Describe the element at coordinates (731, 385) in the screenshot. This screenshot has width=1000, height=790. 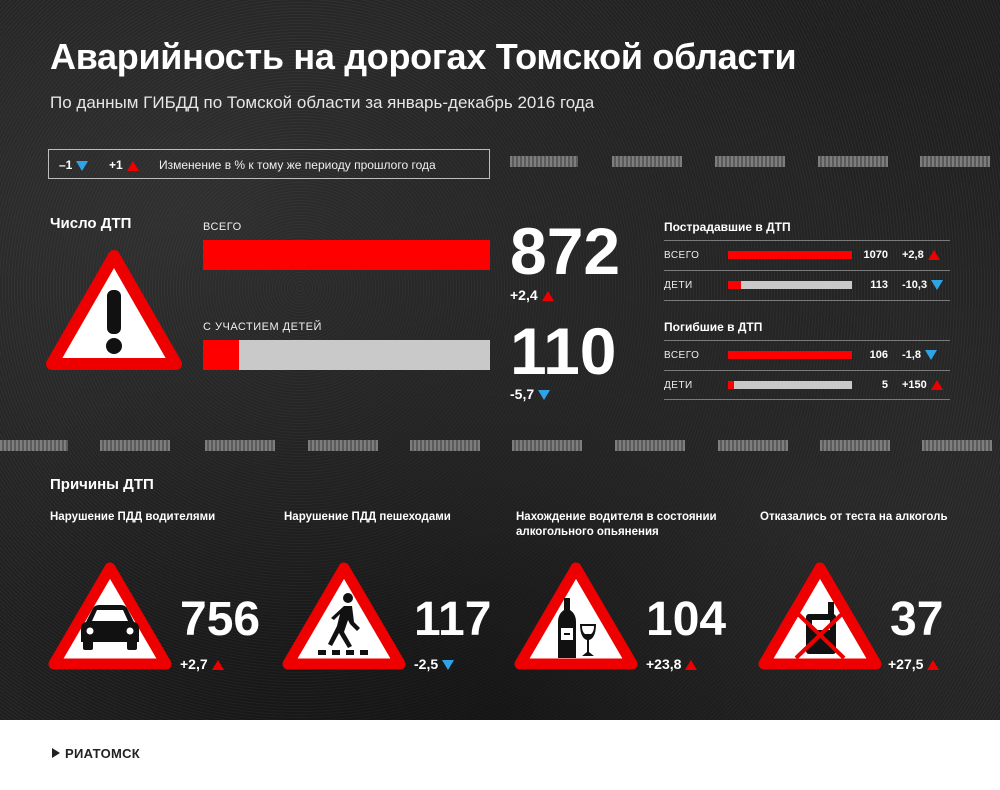
I see `killed-children-bar-fill` at that location.